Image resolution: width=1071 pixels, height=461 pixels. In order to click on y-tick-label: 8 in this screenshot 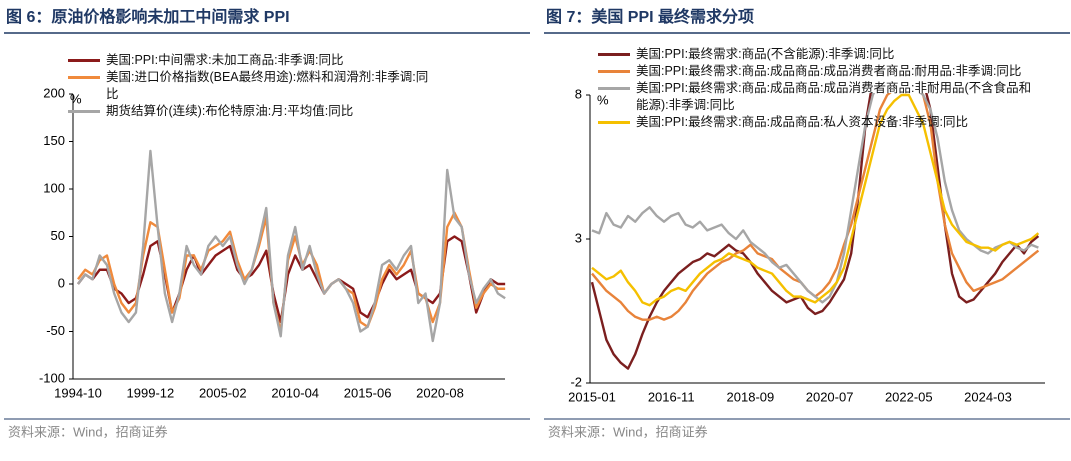, I will do `click(578, 93)`.